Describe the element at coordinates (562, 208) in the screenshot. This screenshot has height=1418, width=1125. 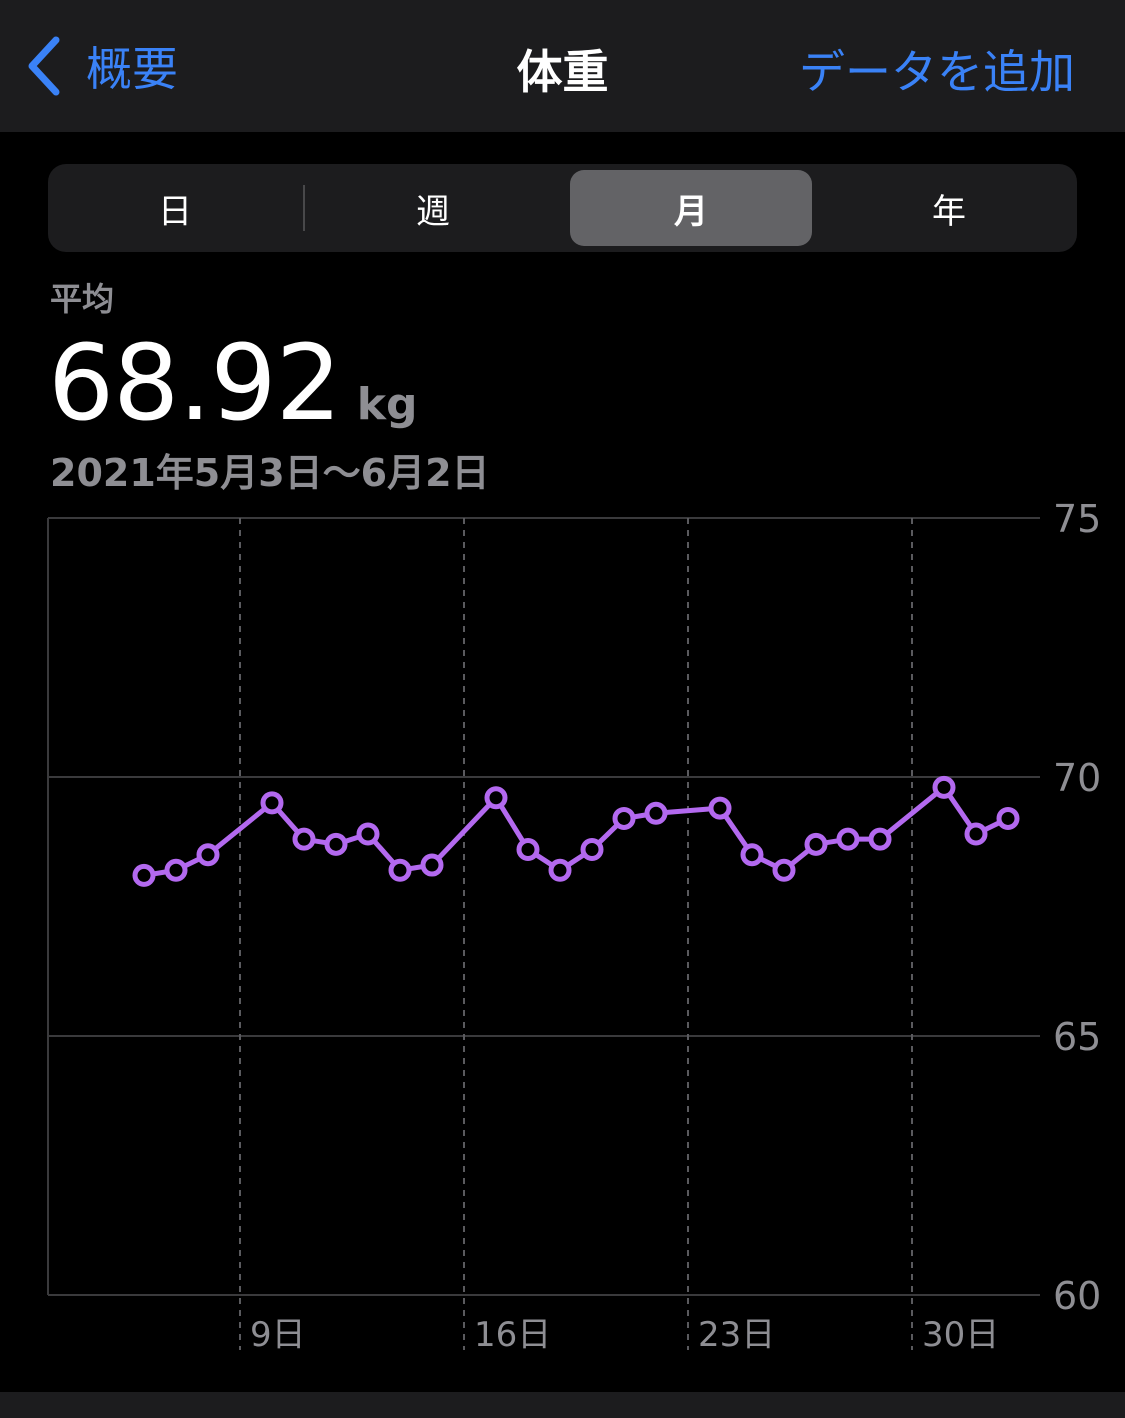
I see `period-segmented-control: 日 週 月 年` at that location.